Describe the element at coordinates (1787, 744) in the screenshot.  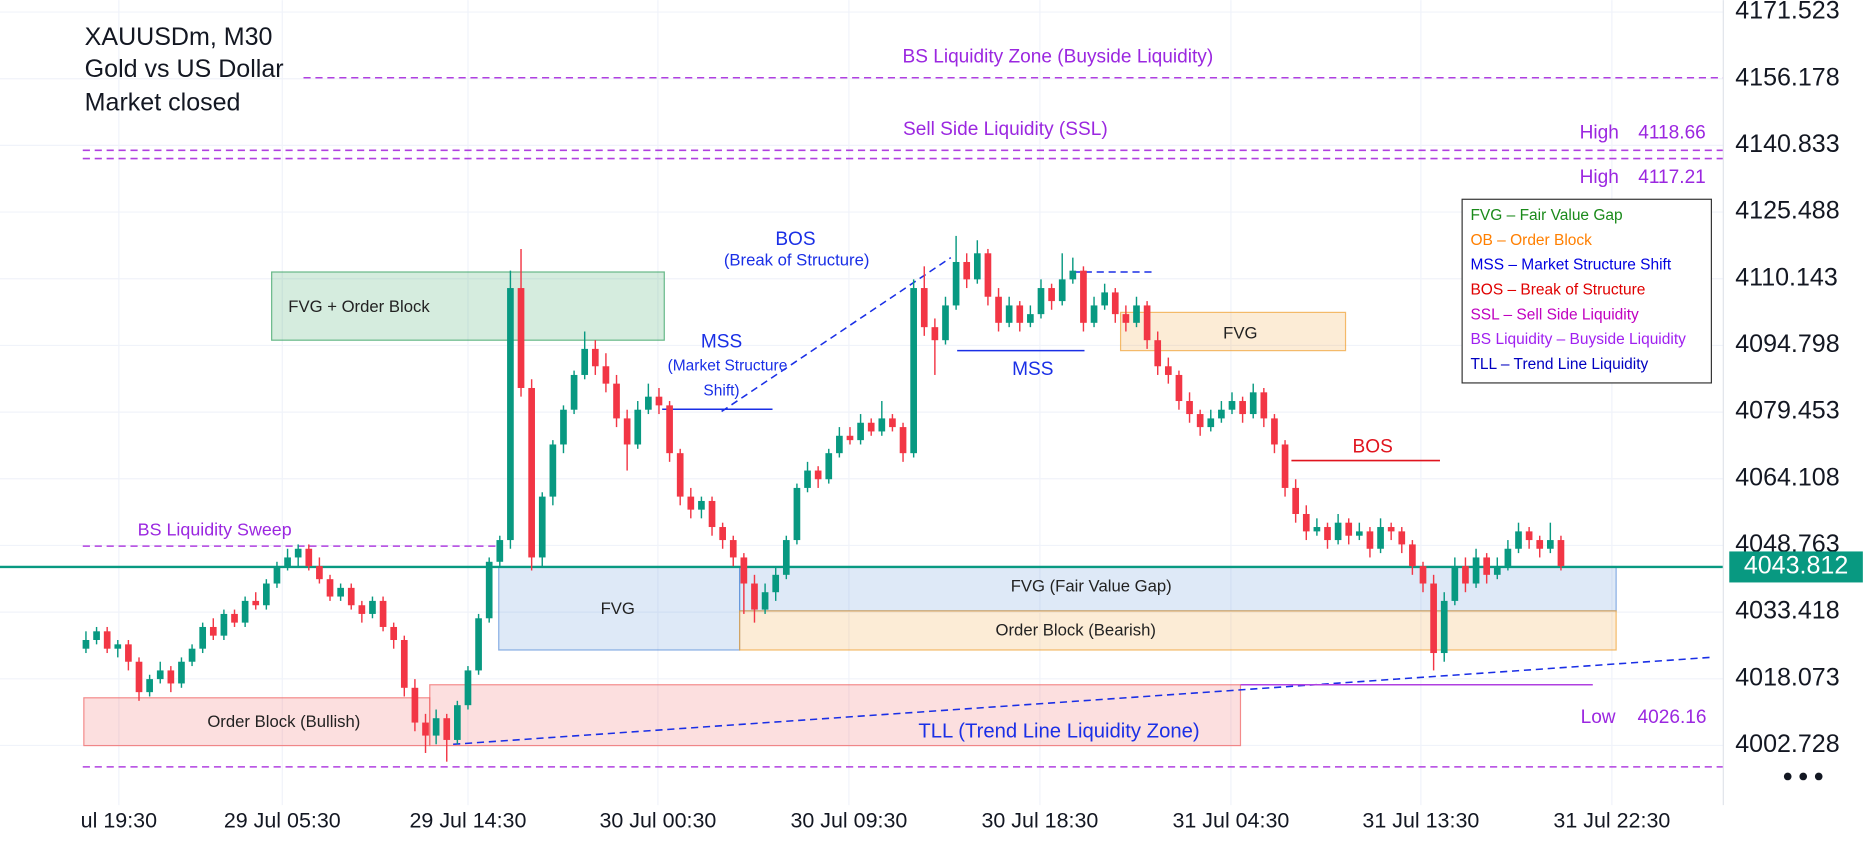
I see `y-tick-label: 4002.728` at that location.